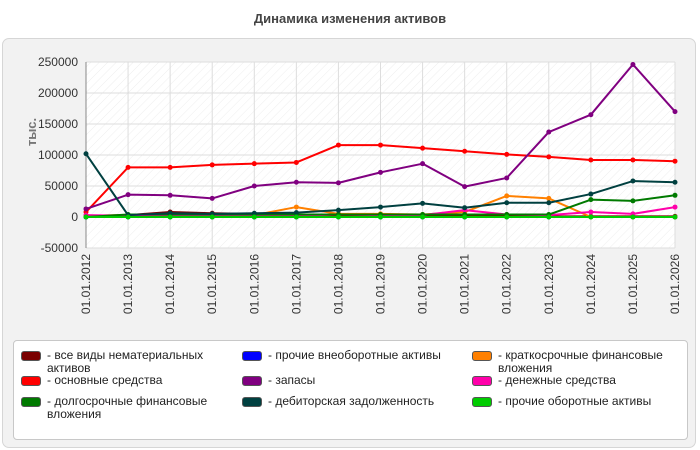 This screenshot has width=700, height=450. I want to click on y-tick-label: -50000, so click(60, 248).